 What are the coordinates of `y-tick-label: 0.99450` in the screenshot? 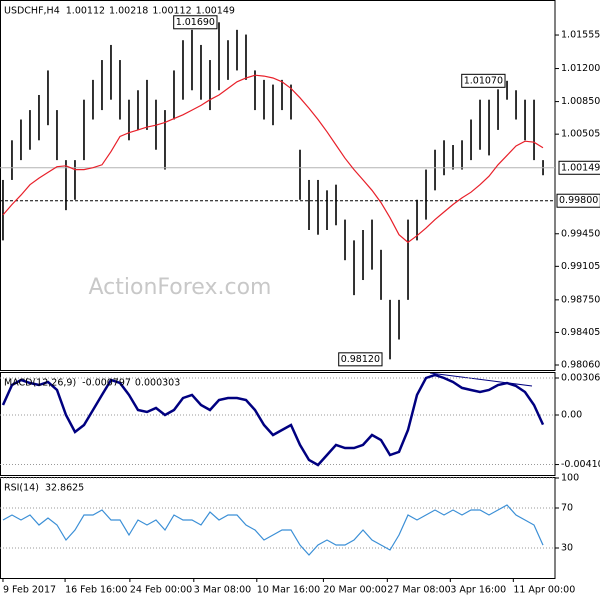 It's located at (580, 233).